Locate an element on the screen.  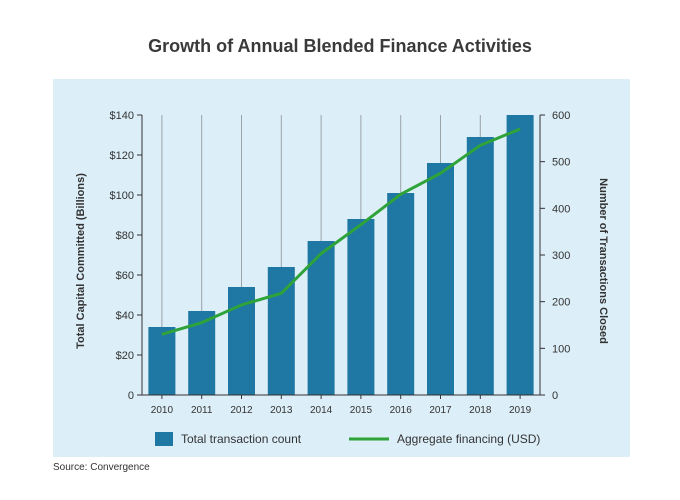
x-tick-label: 2010 is located at coordinates (162, 410).